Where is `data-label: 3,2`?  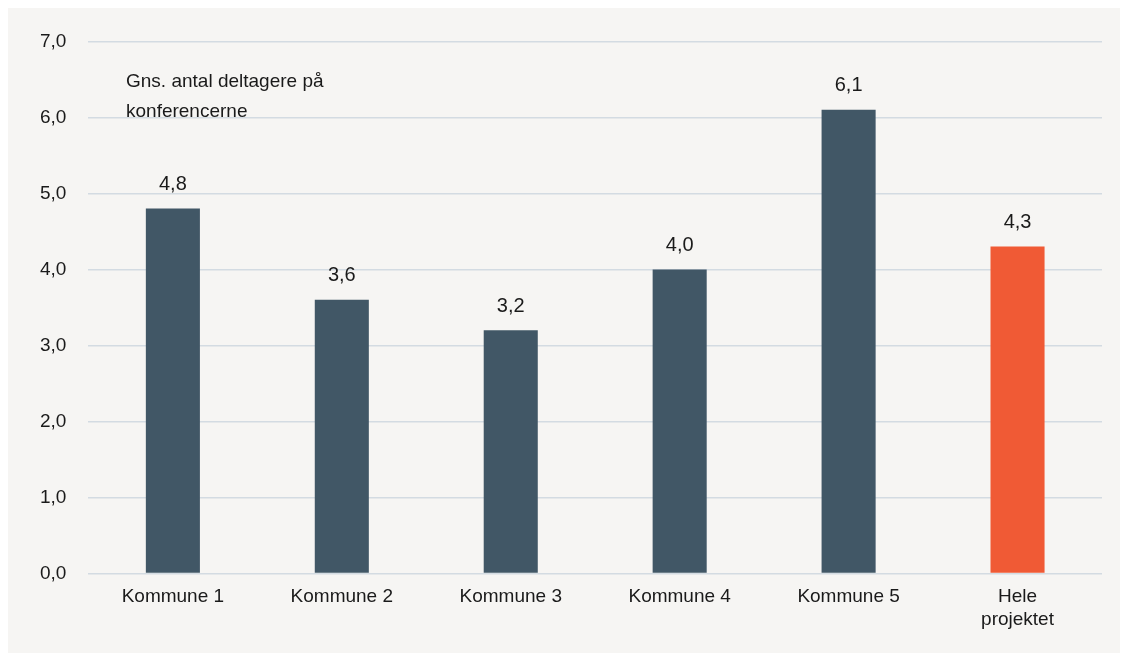
data-label: 3,2 is located at coordinates (510, 304).